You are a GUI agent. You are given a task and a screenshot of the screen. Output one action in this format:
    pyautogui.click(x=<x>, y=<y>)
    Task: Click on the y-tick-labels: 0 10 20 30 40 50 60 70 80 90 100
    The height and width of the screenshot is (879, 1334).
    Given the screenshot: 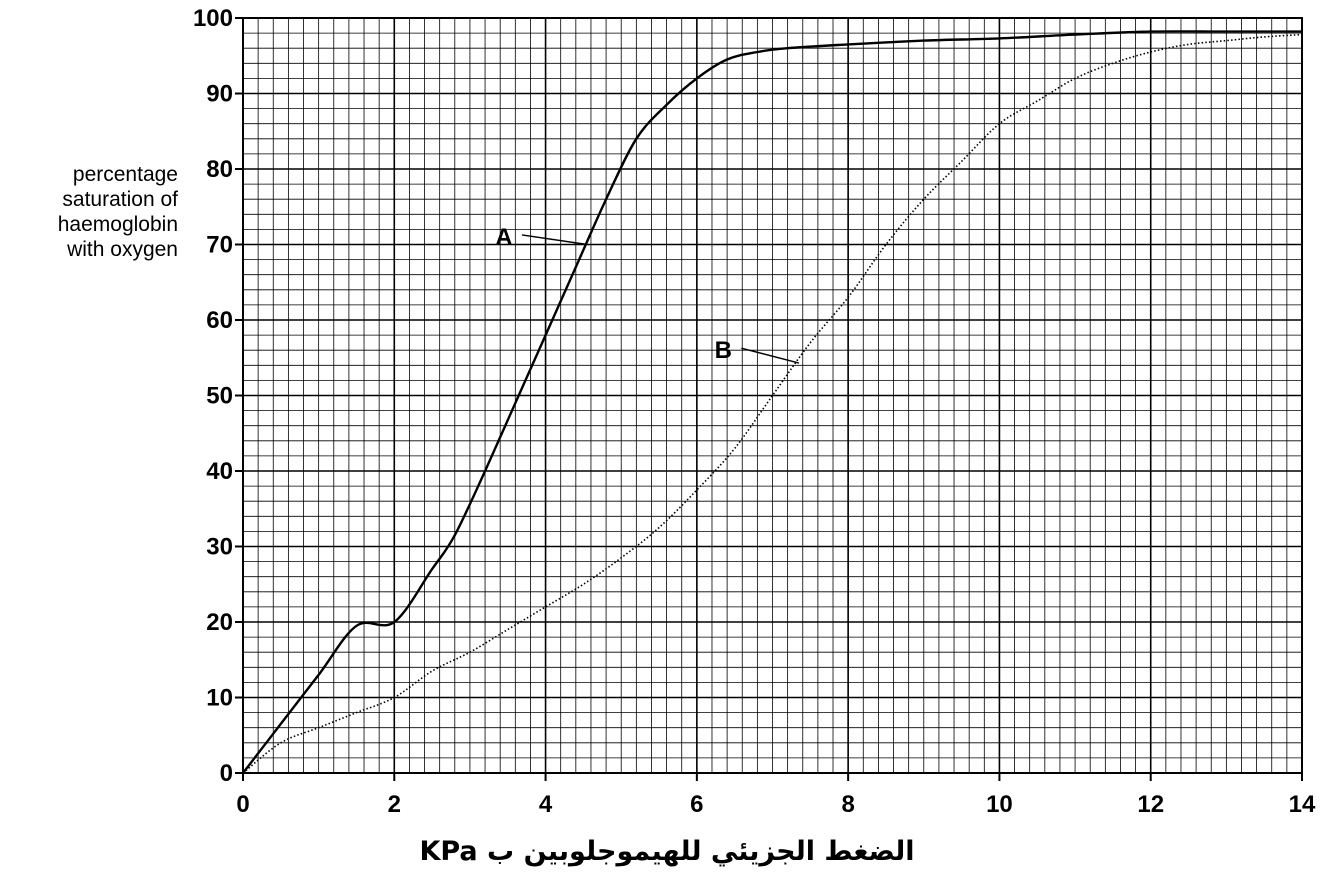 What is the action you would take?
    pyautogui.click(x=213, y=396)
    